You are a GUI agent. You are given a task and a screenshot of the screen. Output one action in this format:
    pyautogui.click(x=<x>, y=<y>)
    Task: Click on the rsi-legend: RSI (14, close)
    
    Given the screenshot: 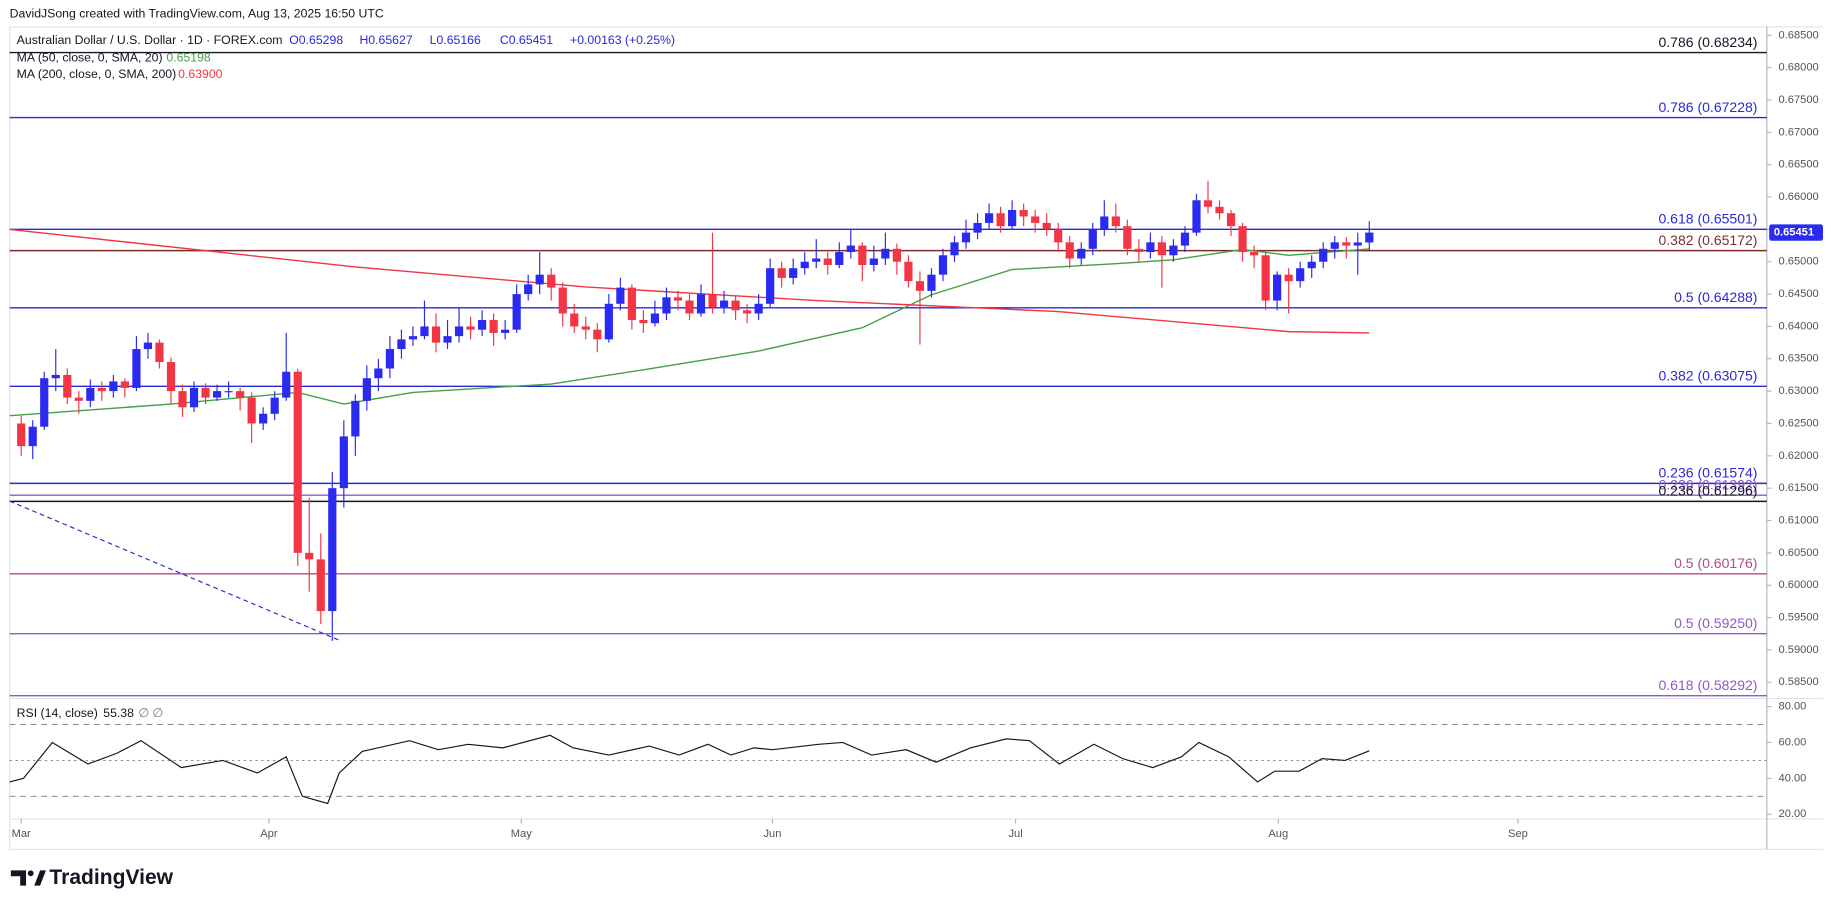 What is the action you would take?
    pyautogui.click(x=57, y=713)
    